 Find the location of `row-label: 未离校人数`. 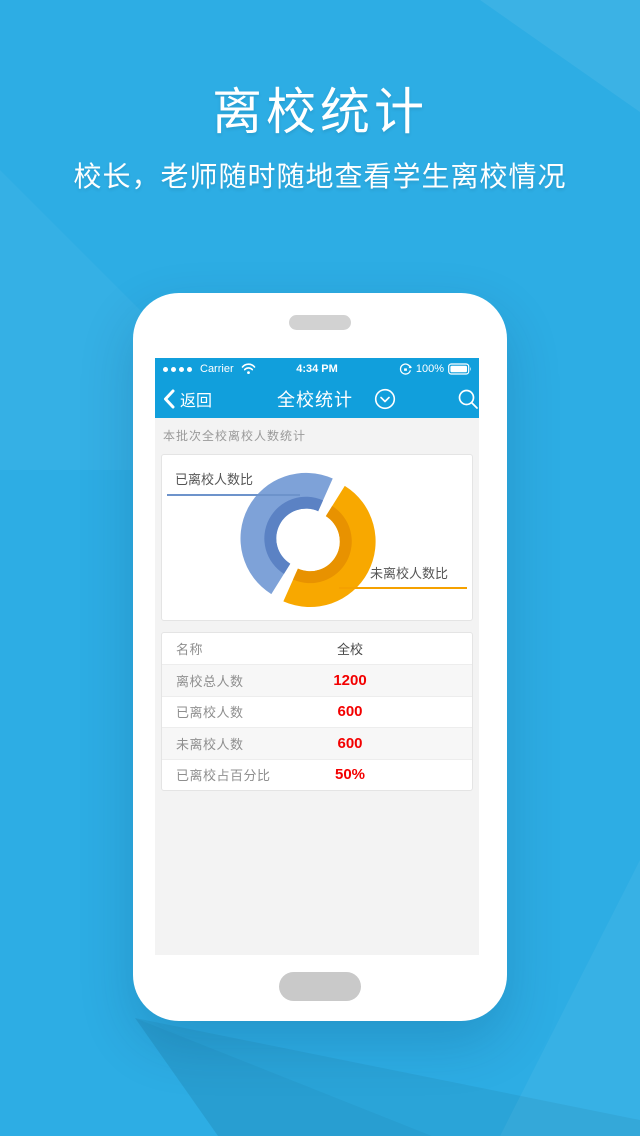

row-label: 未离校人数 is located at coordinates (210, 744).